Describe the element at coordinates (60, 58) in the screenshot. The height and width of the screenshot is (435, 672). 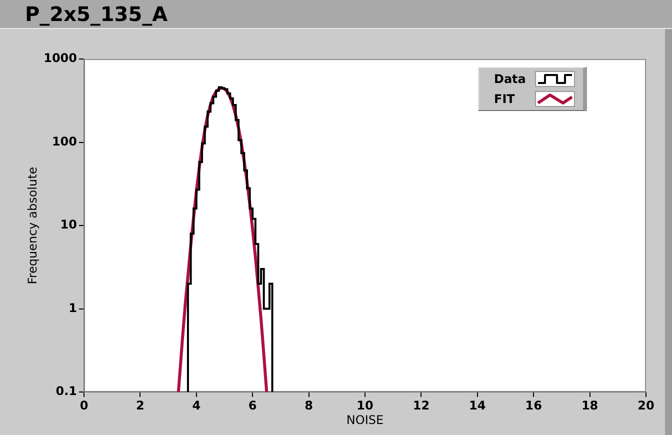
I see `y-tick-label: 1000` at that location.